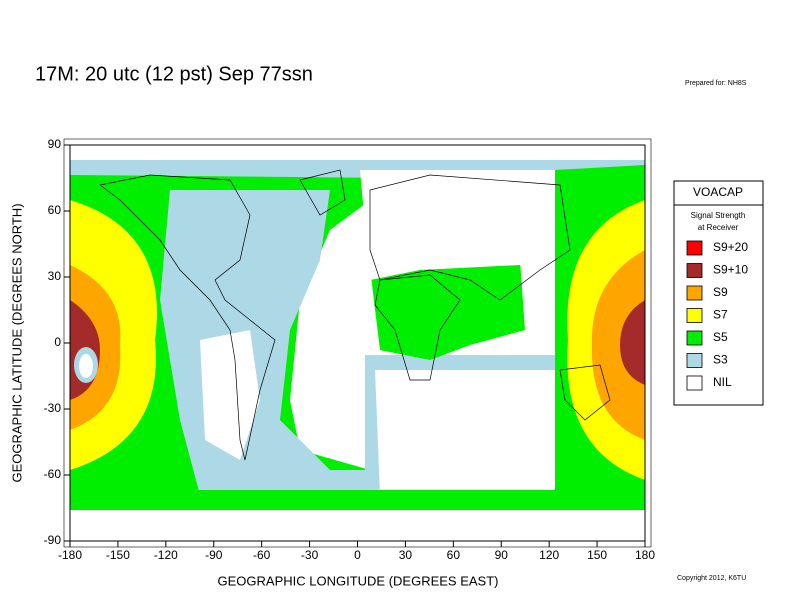 This screenshot has height=612, width=792. I want to click on nil-eurasia, so click(480, 225).